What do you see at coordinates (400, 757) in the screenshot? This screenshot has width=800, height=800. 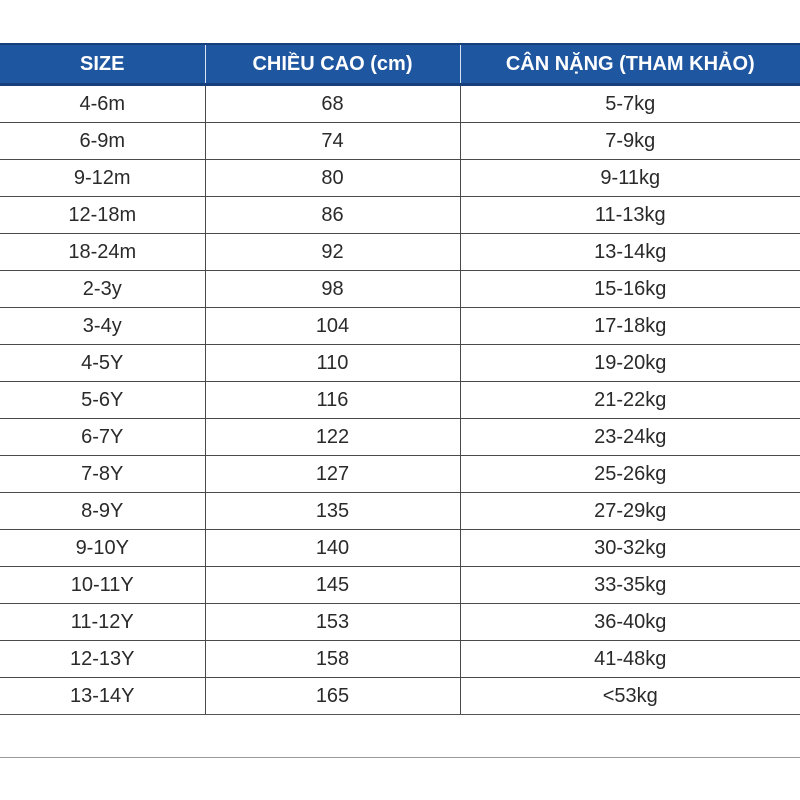 I see `bottom-divider` at bounding box center [400, 757].